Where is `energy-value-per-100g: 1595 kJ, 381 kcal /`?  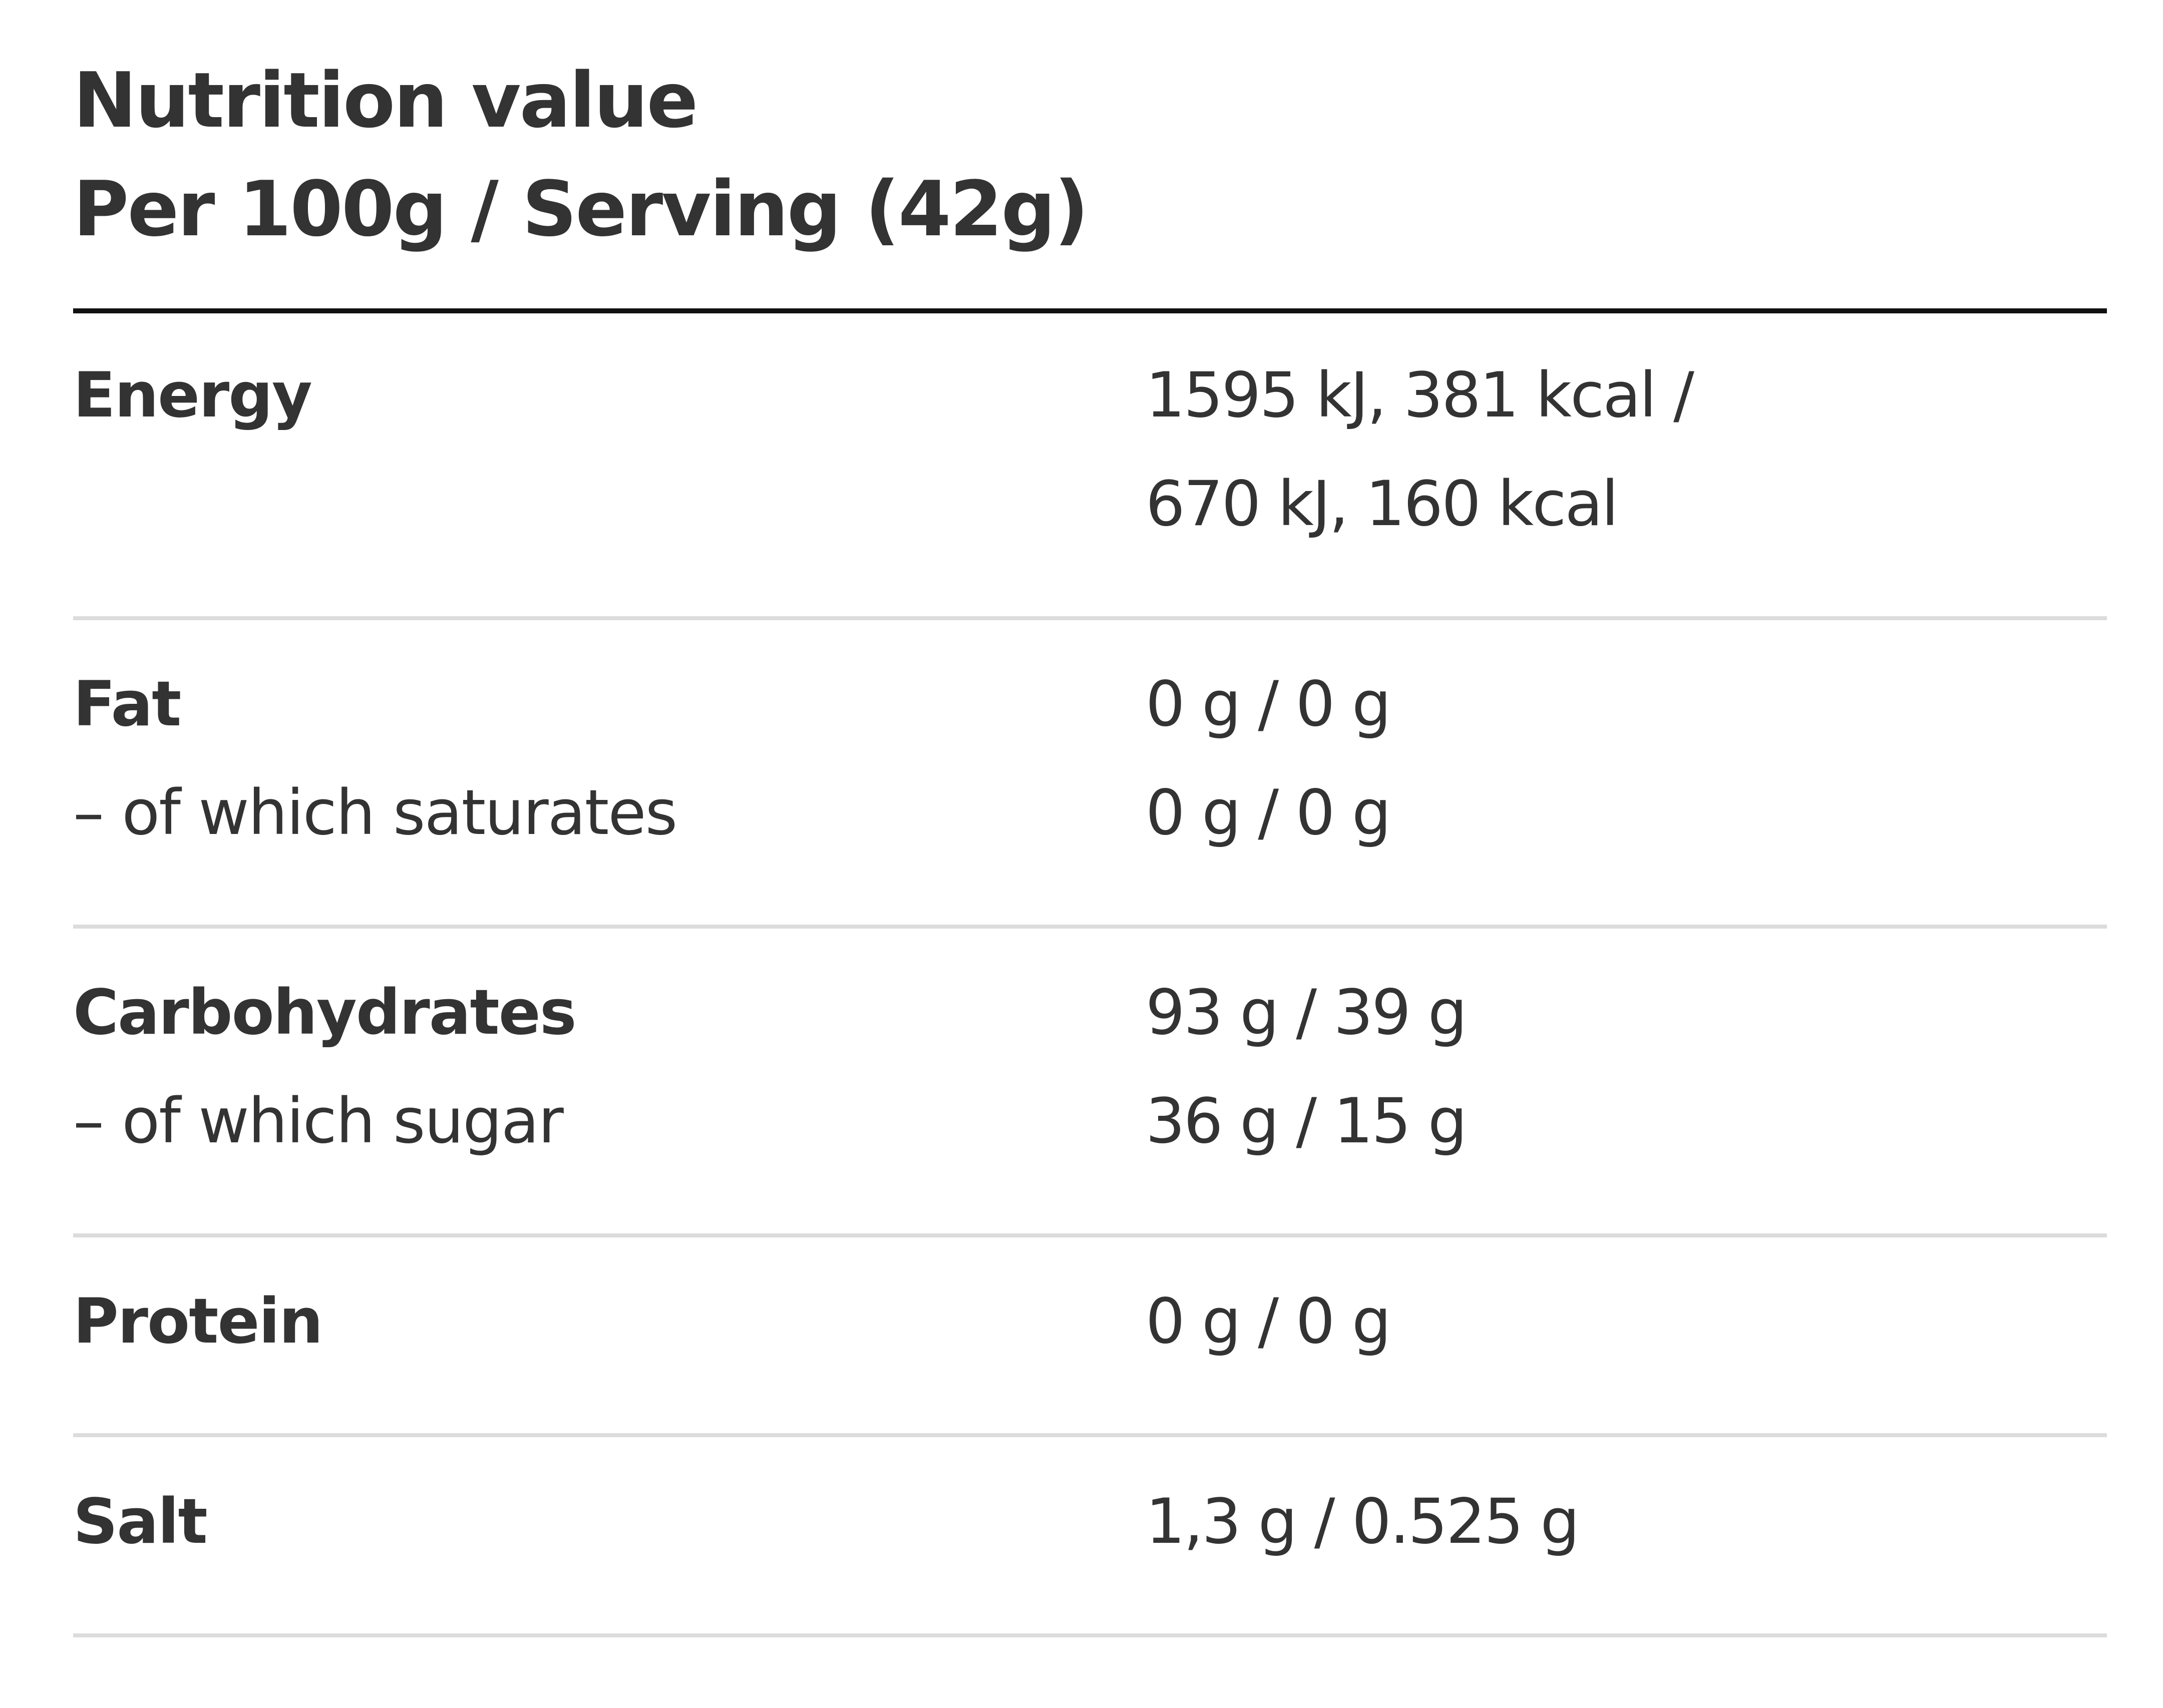 energy-value-per-100g: 1595 kJ, 381 kcal / is located at coordinates (1420, 395).